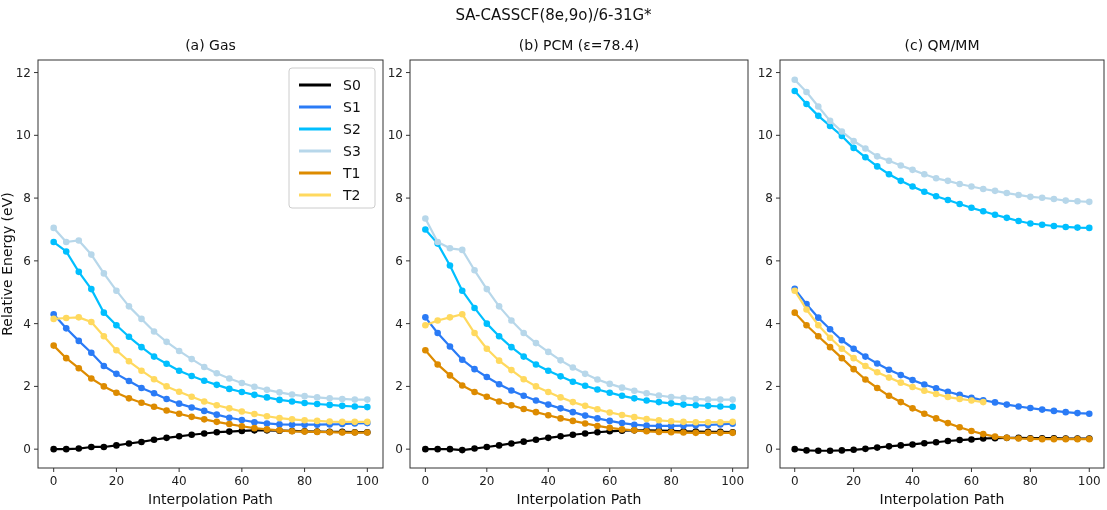 This screenshot has height=510, width=1107. What do you see at coordinates (352, 85) in the screenshot?
I see `legend-label: S0` at bounding box center [352, 85].